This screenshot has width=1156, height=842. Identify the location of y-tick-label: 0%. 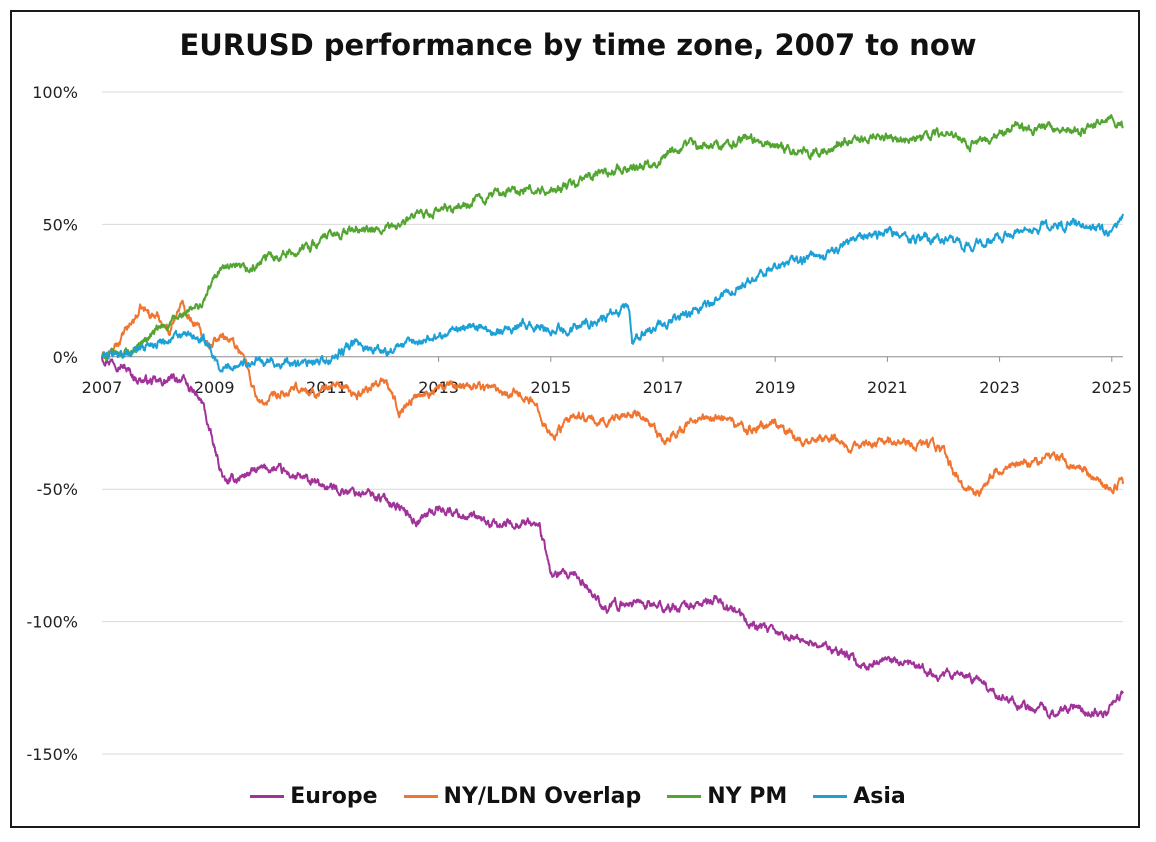
(65, 357).